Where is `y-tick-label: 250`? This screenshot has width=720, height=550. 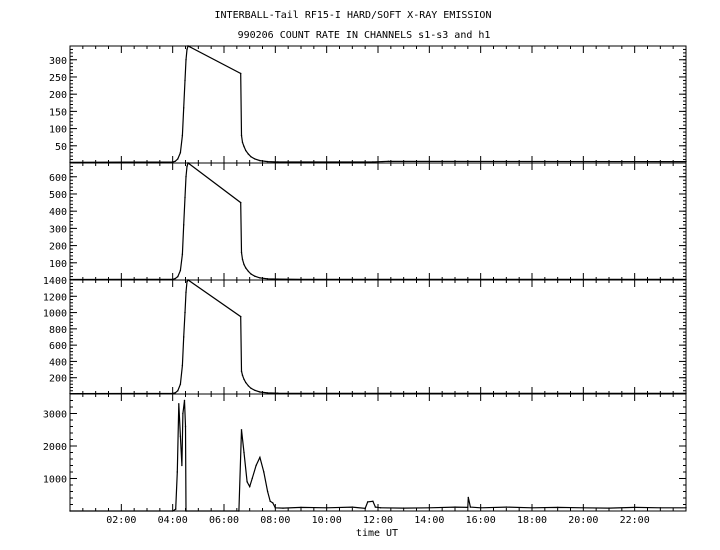 y-tick-label: 250 is located at coordinates (58, 78).